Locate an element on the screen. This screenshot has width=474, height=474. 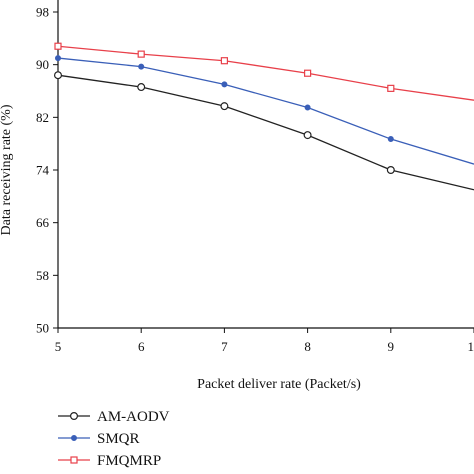
series-line-fmqmrp is located at coordinates (265, 73).